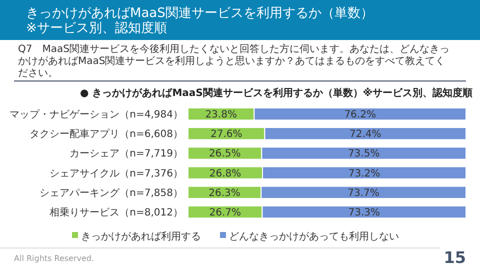 This screenshot has width=480, height=270. Describe the element at coordinates (126, 154) in the screenshot. I see `y-tick-label: カーシェア（n=7,719）` at that location.